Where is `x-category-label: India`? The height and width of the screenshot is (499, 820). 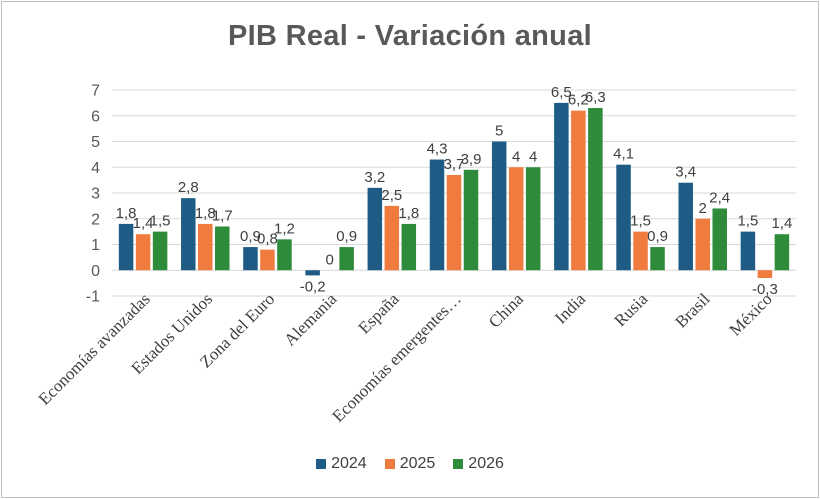 x-category-label: India is located at coordinates (570, 308).